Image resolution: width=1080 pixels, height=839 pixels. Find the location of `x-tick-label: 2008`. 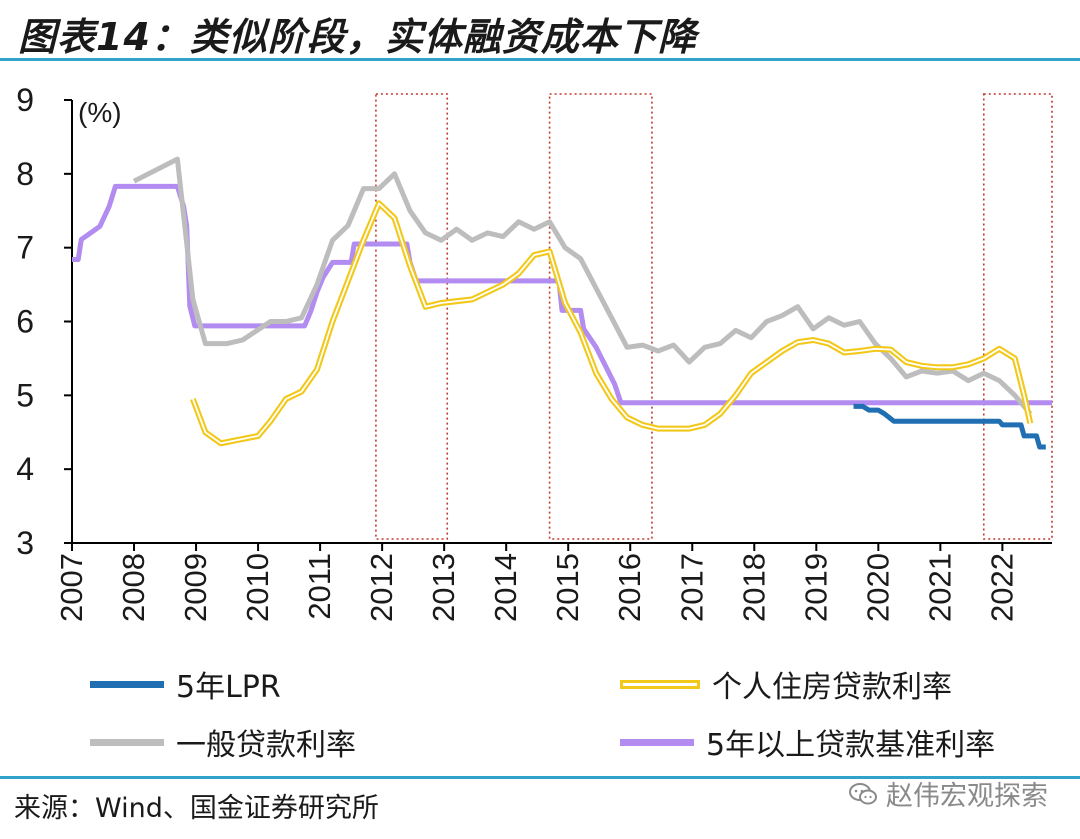

x-tick-label: 2008 is located at coordinates (133, 587).